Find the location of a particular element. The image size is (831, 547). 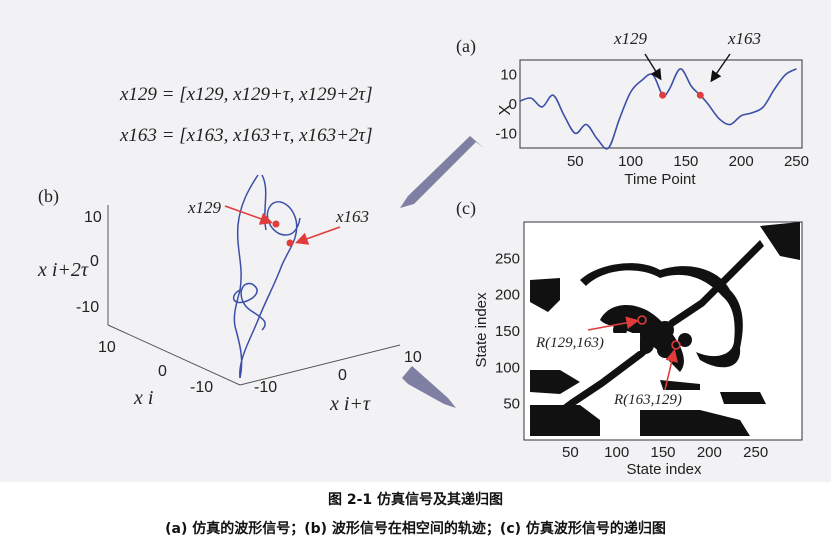

c-ytick-150: 150 is located at coordinates (507, 331).